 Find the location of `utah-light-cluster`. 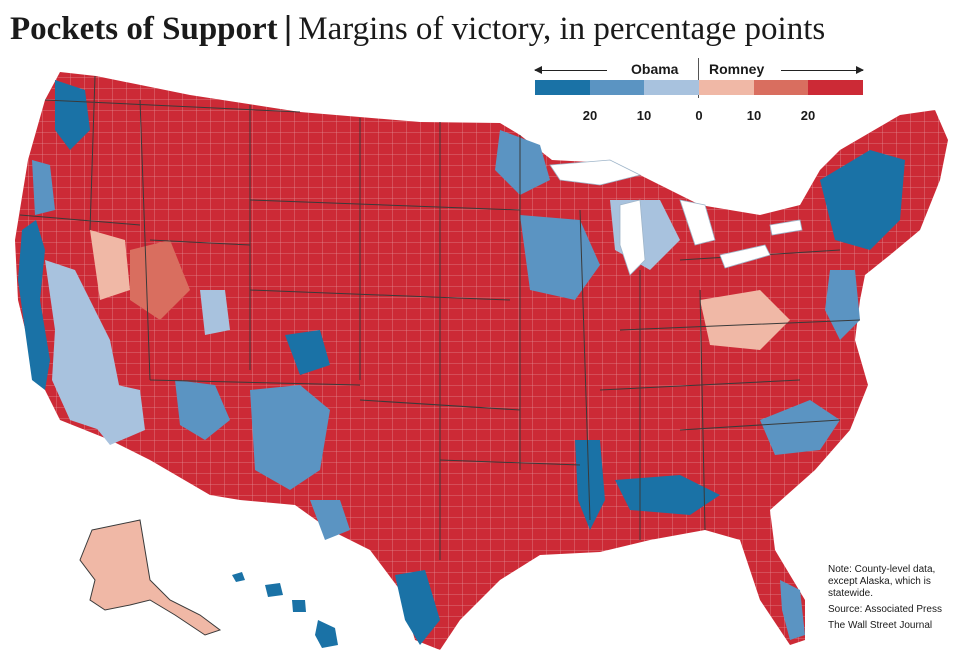

utah-light-cluster is located at coordinates (215, 312).